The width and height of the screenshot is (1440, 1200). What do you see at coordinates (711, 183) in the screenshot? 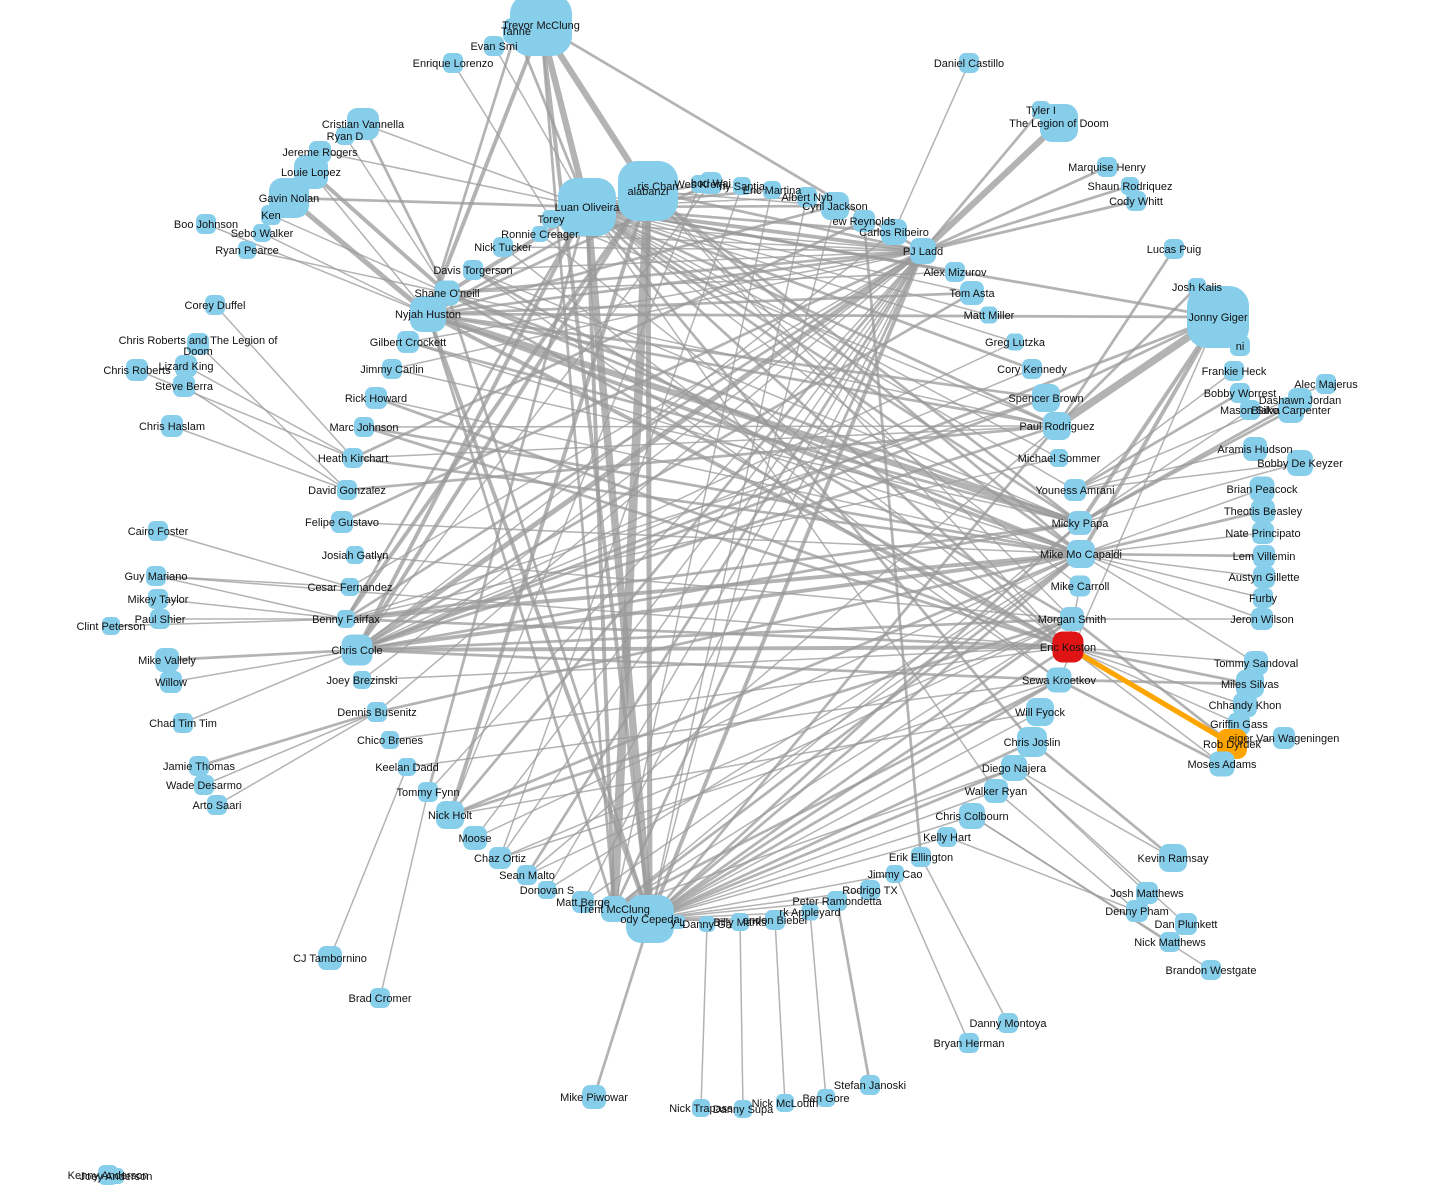
I see `node-hod-wai` at bounding box center [711, 183].